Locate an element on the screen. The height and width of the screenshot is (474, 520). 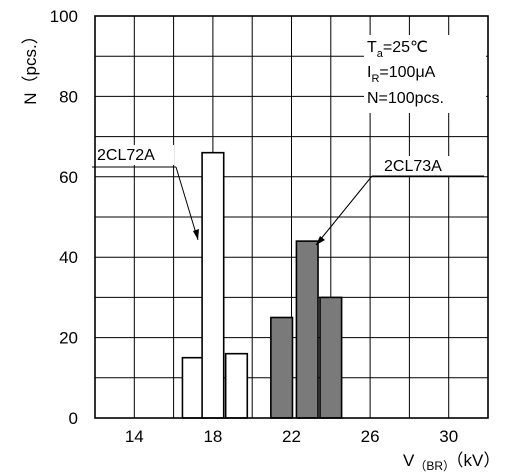
x-axis-label-unit: （kV） is located at coordinates (477, 460).